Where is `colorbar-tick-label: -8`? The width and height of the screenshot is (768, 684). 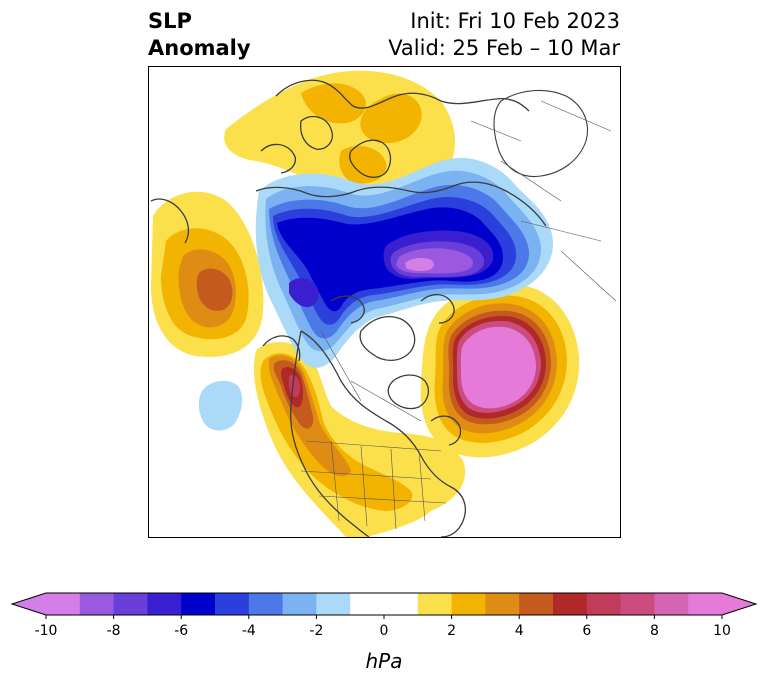 colorbar-tick-label: -8 is located at coordinates (114, 631).